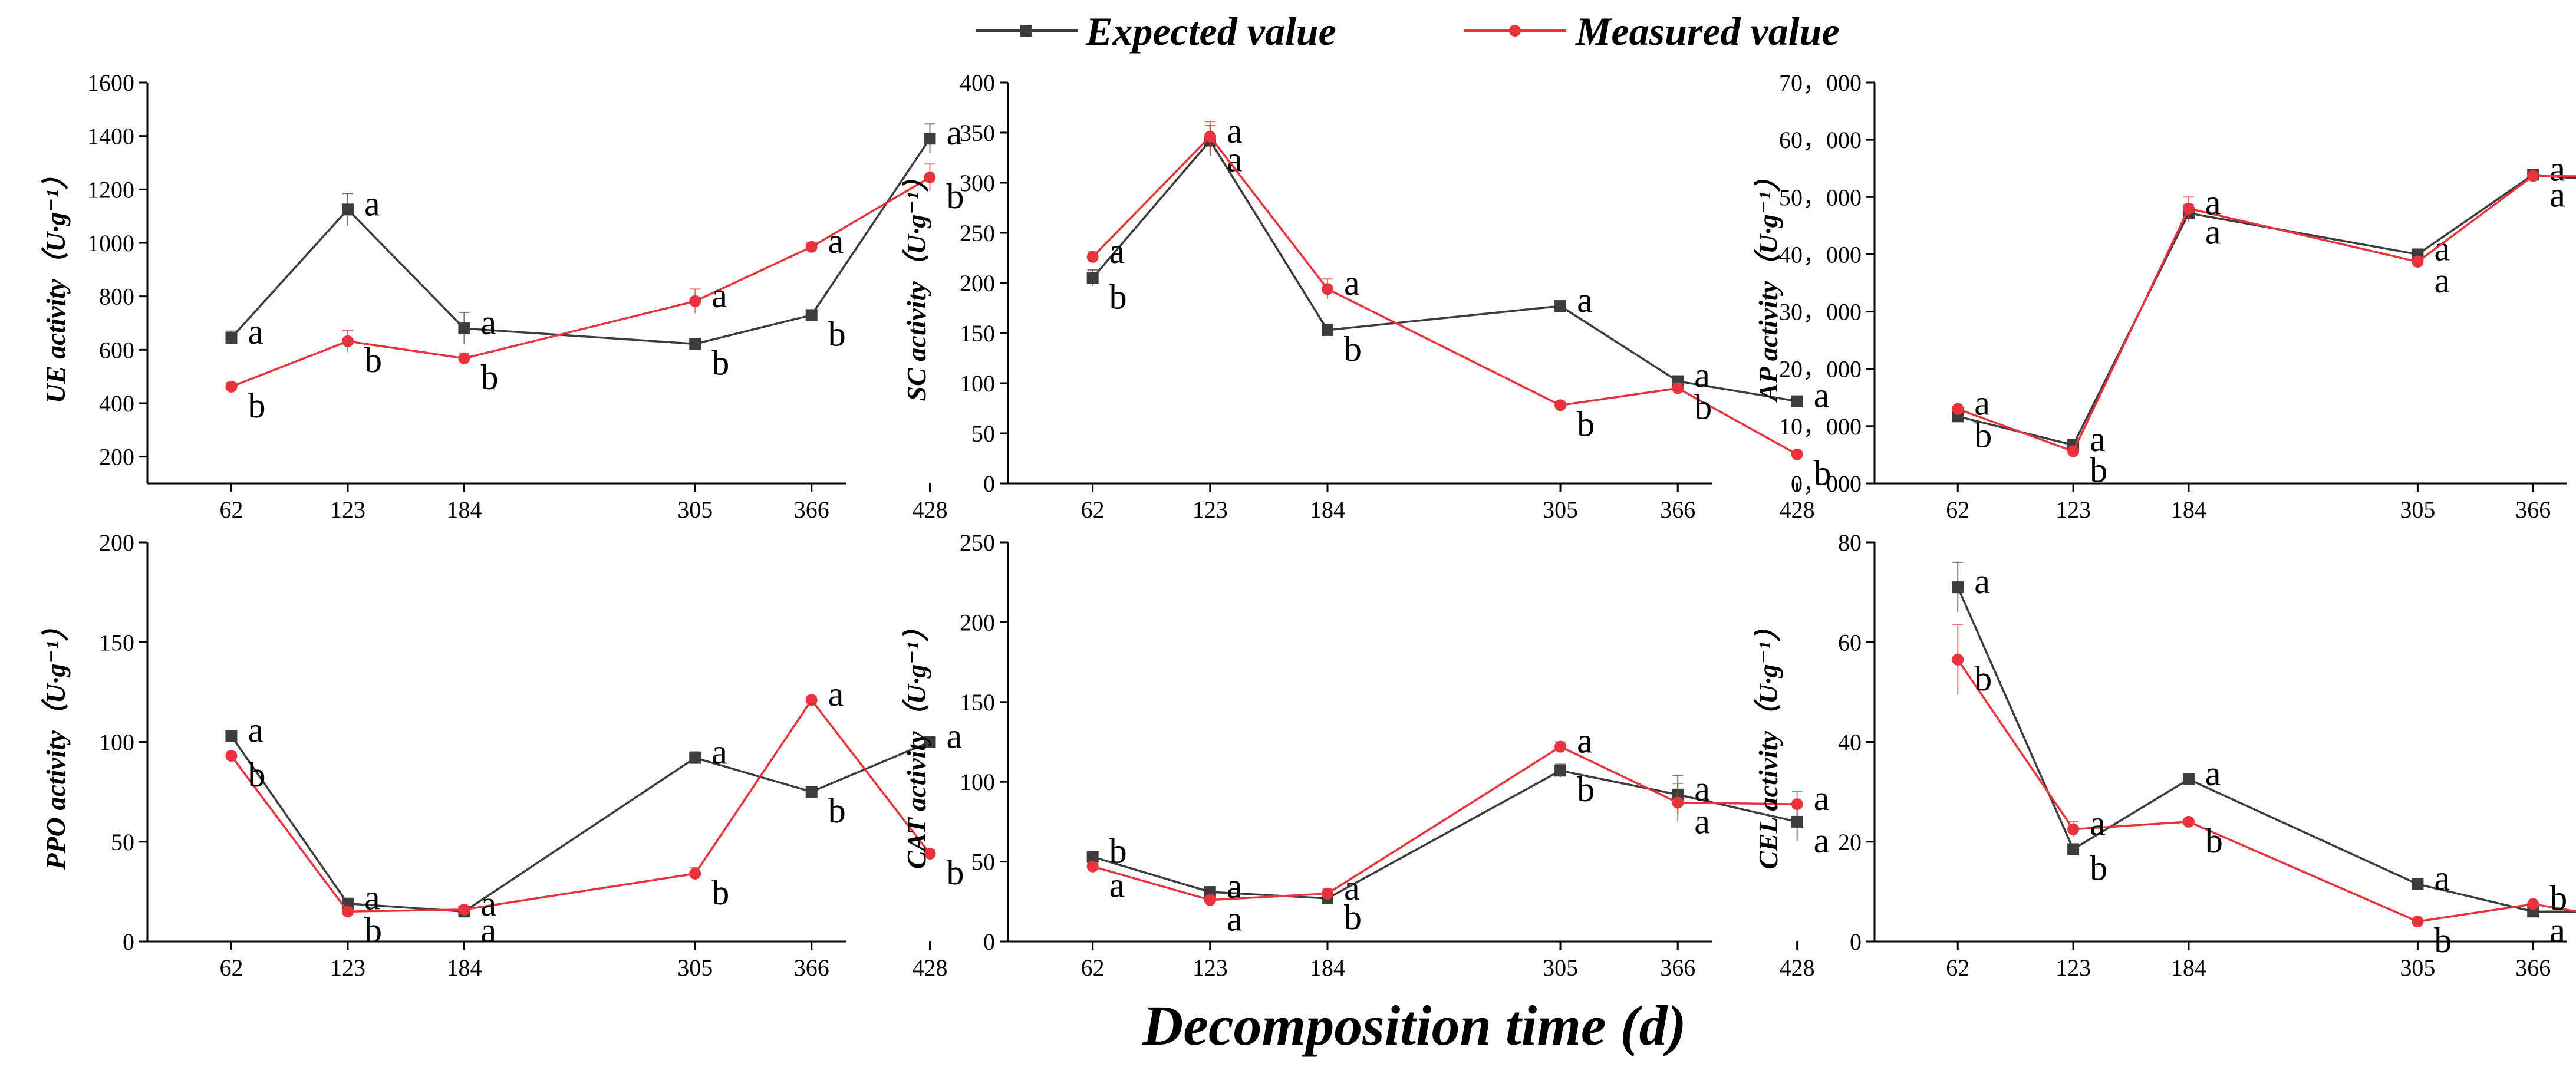  Describe the element at coordinates (1820, 83) in the screenshot. I see `y-tick-label: 70，000` at that location.